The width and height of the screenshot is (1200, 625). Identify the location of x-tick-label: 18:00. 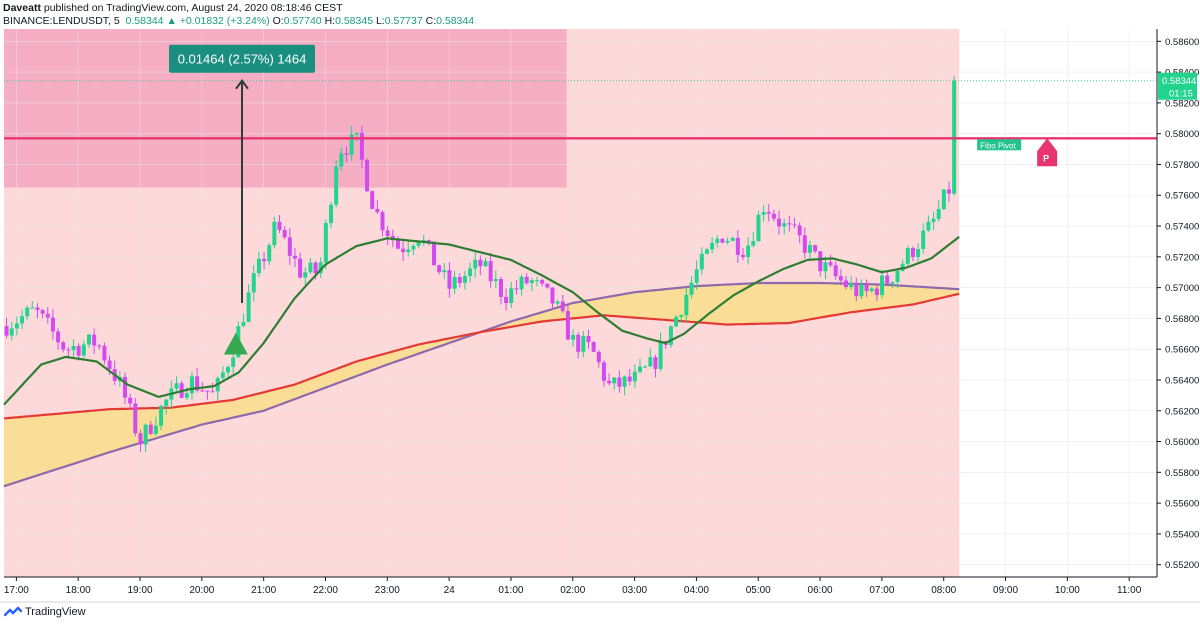
(78, 590).